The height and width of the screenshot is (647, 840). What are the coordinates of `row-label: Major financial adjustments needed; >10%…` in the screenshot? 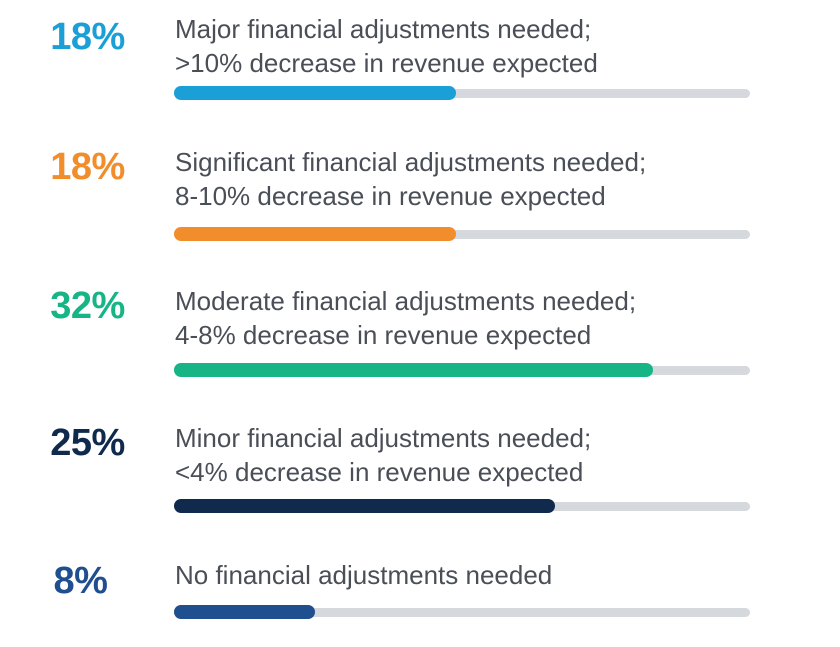 It's located at (475, 46).